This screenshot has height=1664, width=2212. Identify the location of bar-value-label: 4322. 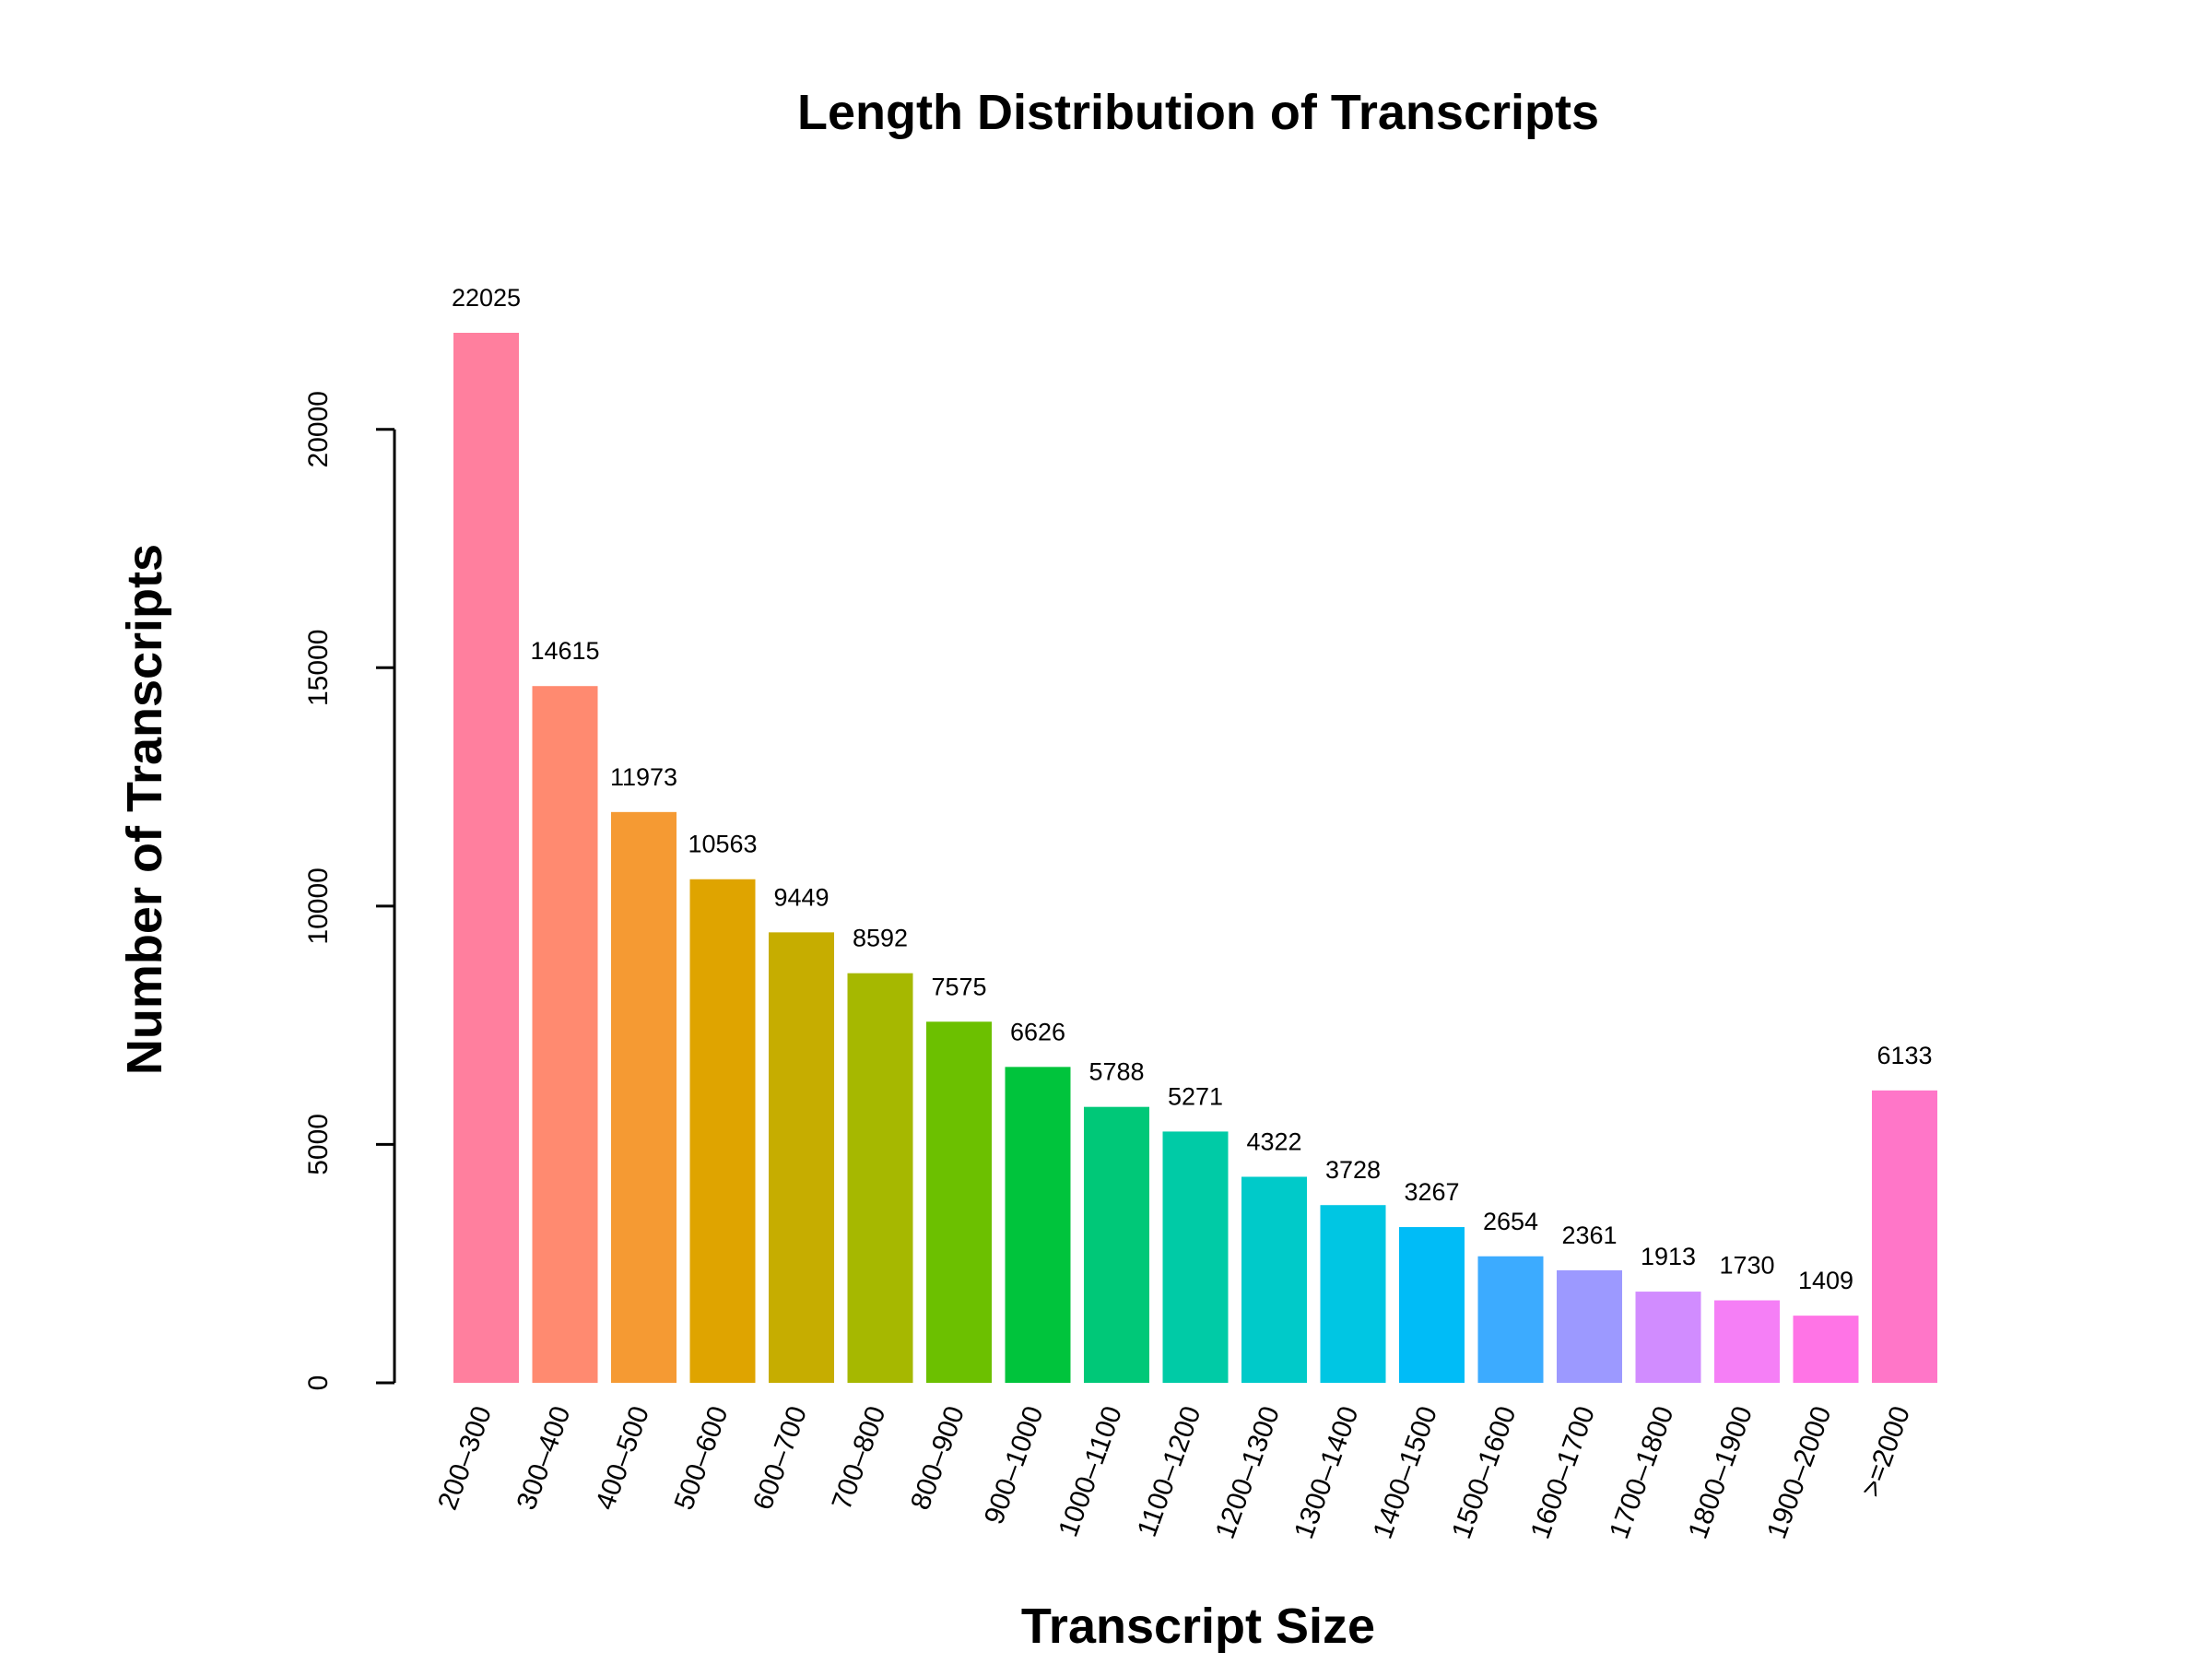
(1273, 1141).